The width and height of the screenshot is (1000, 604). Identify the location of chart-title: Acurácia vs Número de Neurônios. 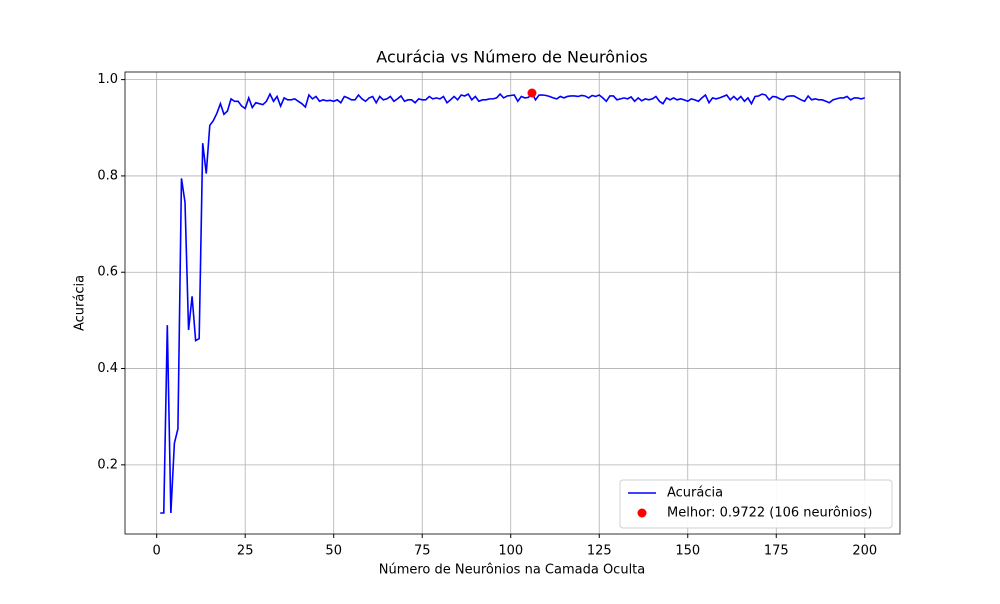
(511, 57).